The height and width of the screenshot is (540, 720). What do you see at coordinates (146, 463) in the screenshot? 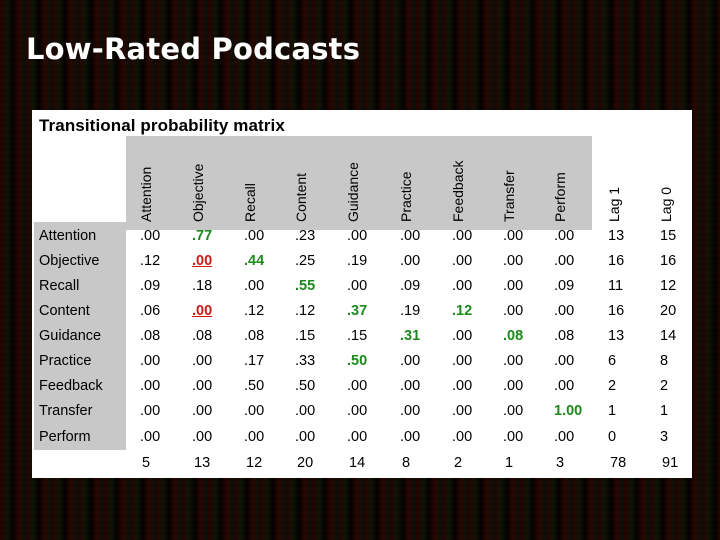
I see `total-cell: 5` at bounding box center [146, 463].